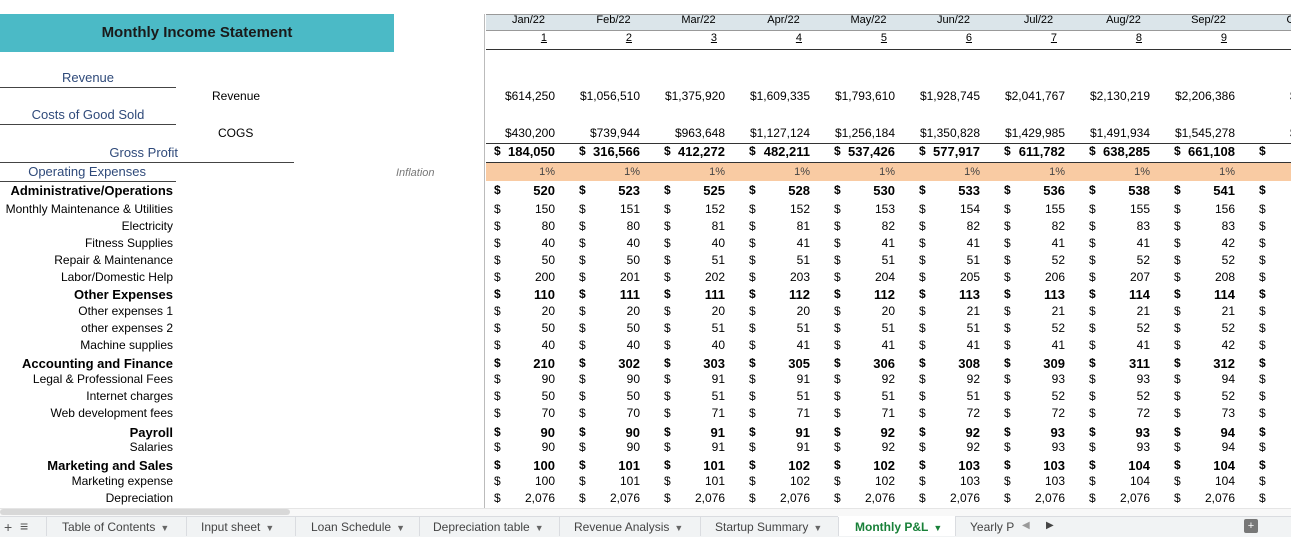 Image resolution: width=1291 pixels, height=537 pixels. Describe the element at coordinates (544, 190) in the screenshot. I see `cell-value: 520` at that location.